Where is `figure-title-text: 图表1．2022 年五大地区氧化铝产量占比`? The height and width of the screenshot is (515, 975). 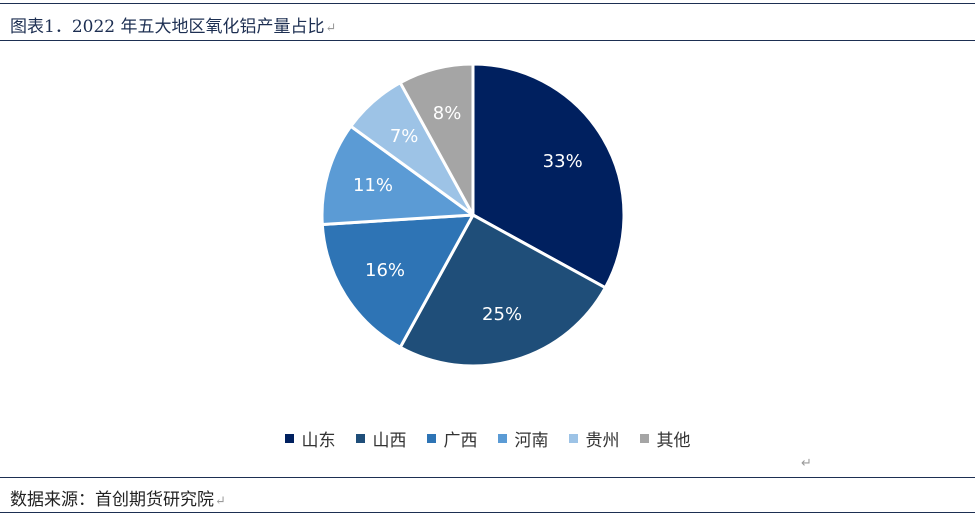
figure-title-text: 图表1．2022 年五大地区氧化铝产量占比 is located at coordinates (167, 27).